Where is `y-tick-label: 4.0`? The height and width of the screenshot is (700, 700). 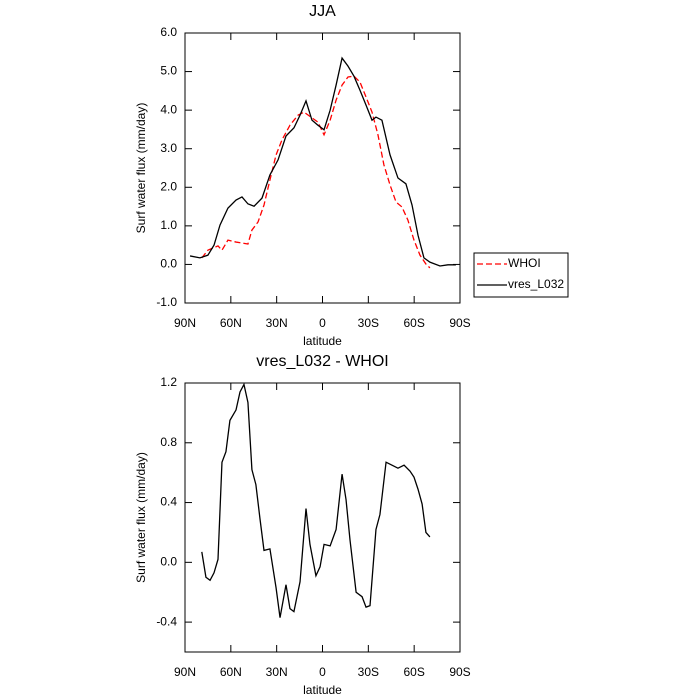 y-tick-label: 4.0 is located at coordinates (168, 109).